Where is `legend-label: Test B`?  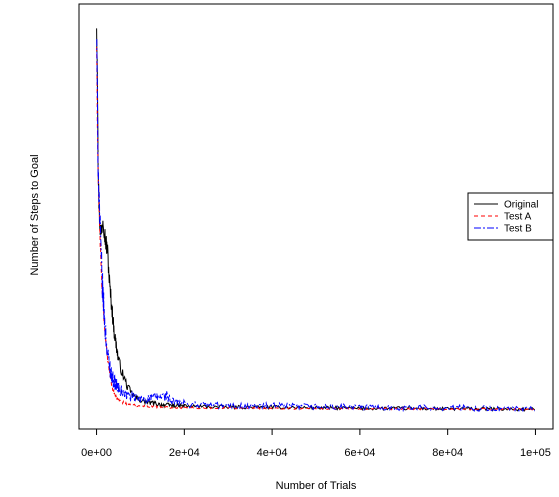 legend-label: Test B is located at coordinates (518, 229).